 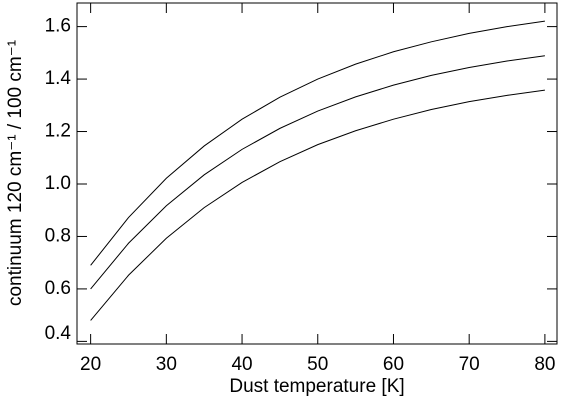 What do you see at coordinates (58, 131) in the screenshot?
I see `y-tick-label: 1.2` at bounding box center [58, 131].